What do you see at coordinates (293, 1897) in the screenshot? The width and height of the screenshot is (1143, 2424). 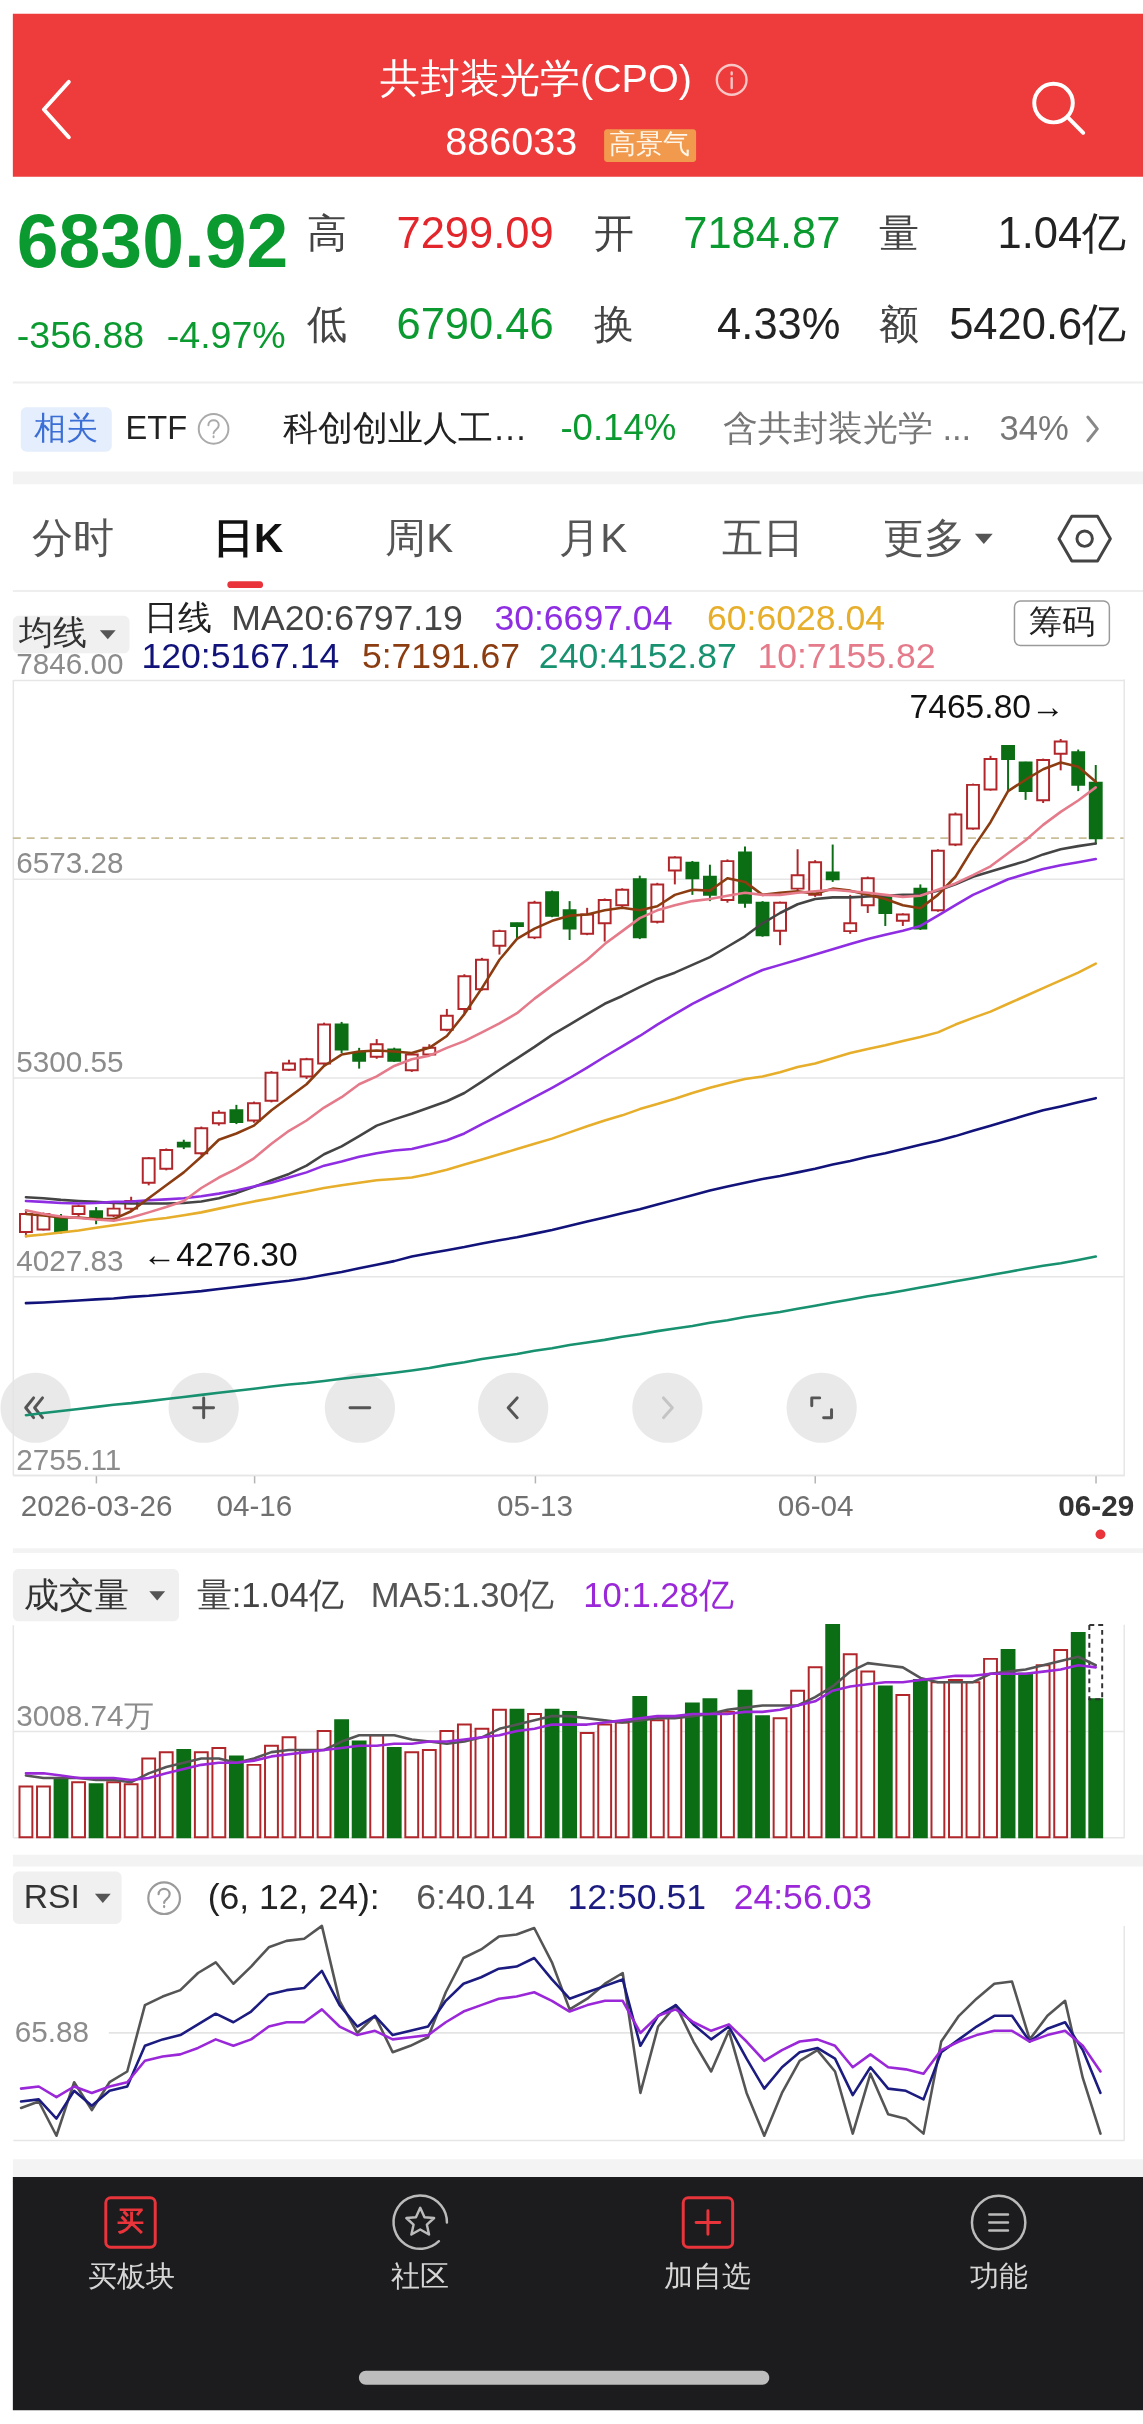 I see `chart-subtitle: (6, 12, 24):` at bounding box center [293, 1897].